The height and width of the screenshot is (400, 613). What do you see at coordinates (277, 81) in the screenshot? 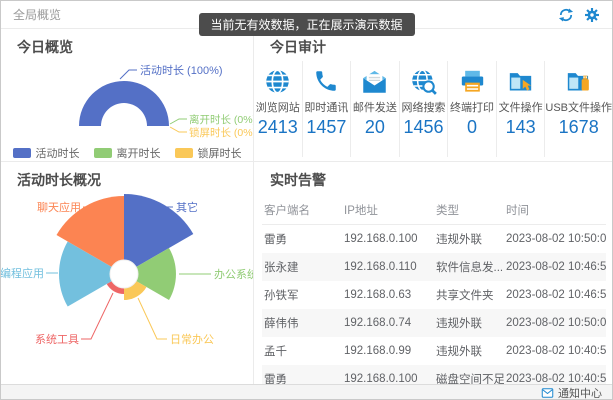
I see `globe-icon` at bounding box center [277, 81].